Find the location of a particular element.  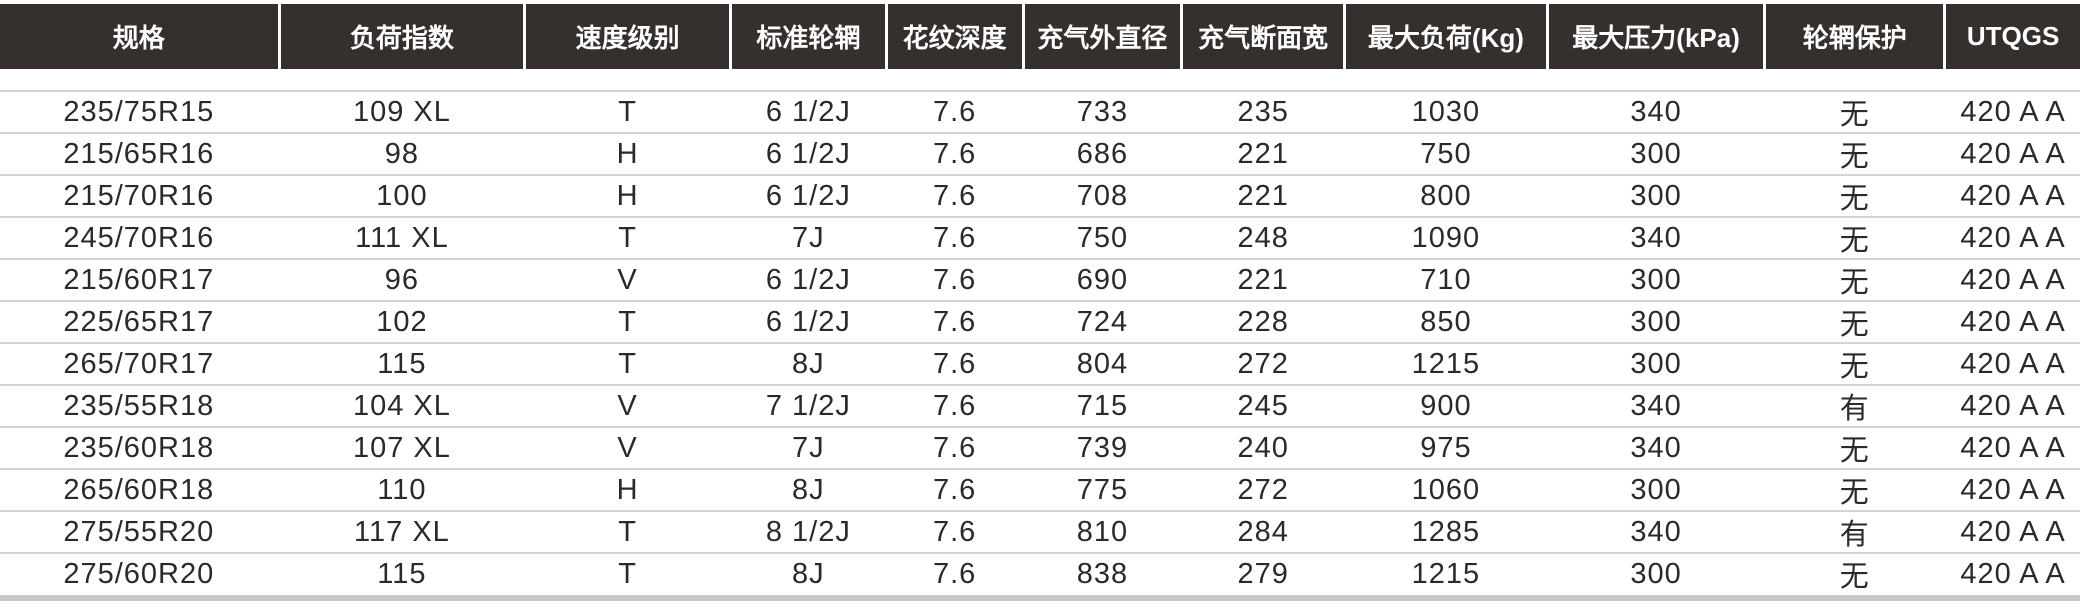

cell-standard-rim: 7J is located at coordinates (808, 237).